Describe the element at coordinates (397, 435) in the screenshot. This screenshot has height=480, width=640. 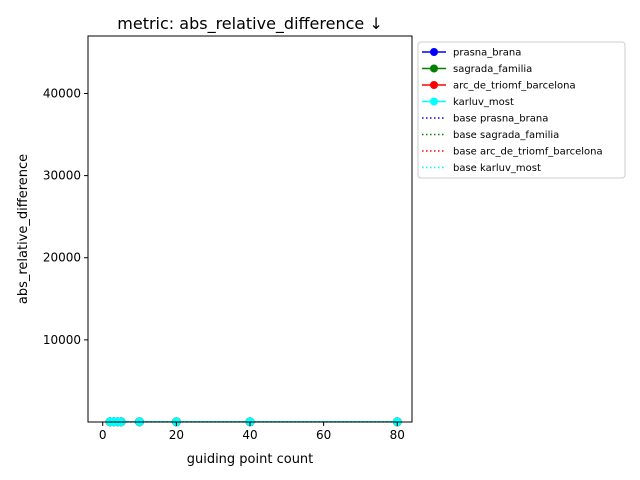
I see `x-tick-label-4: 80` at that location.